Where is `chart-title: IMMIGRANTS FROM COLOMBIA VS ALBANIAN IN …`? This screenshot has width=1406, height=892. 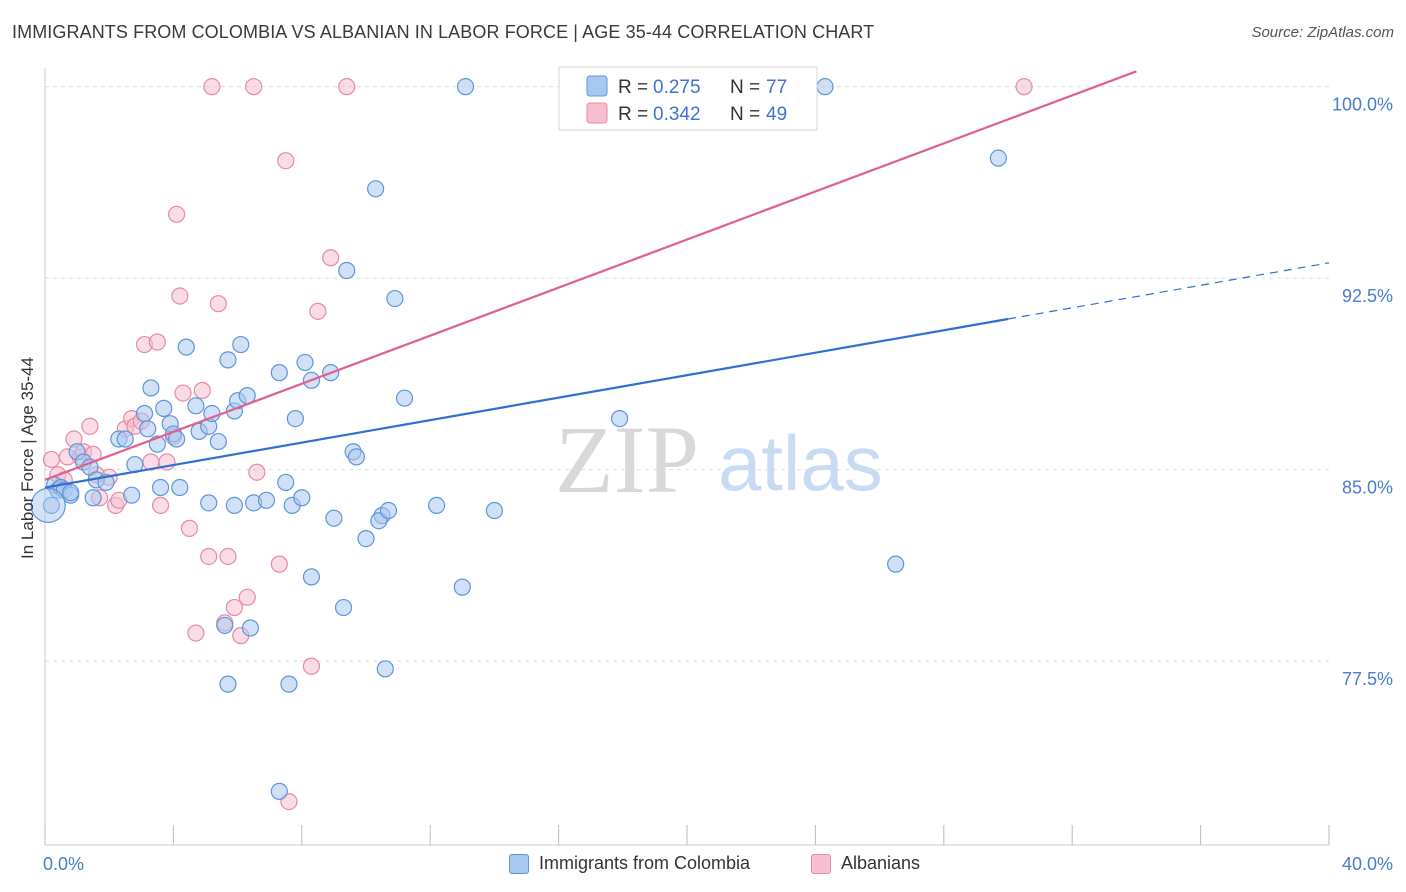 chart-title: IMMIGRANTS FROM COLOMBIA VS ALBANIAN IN … is located at coordinates (443, 32).